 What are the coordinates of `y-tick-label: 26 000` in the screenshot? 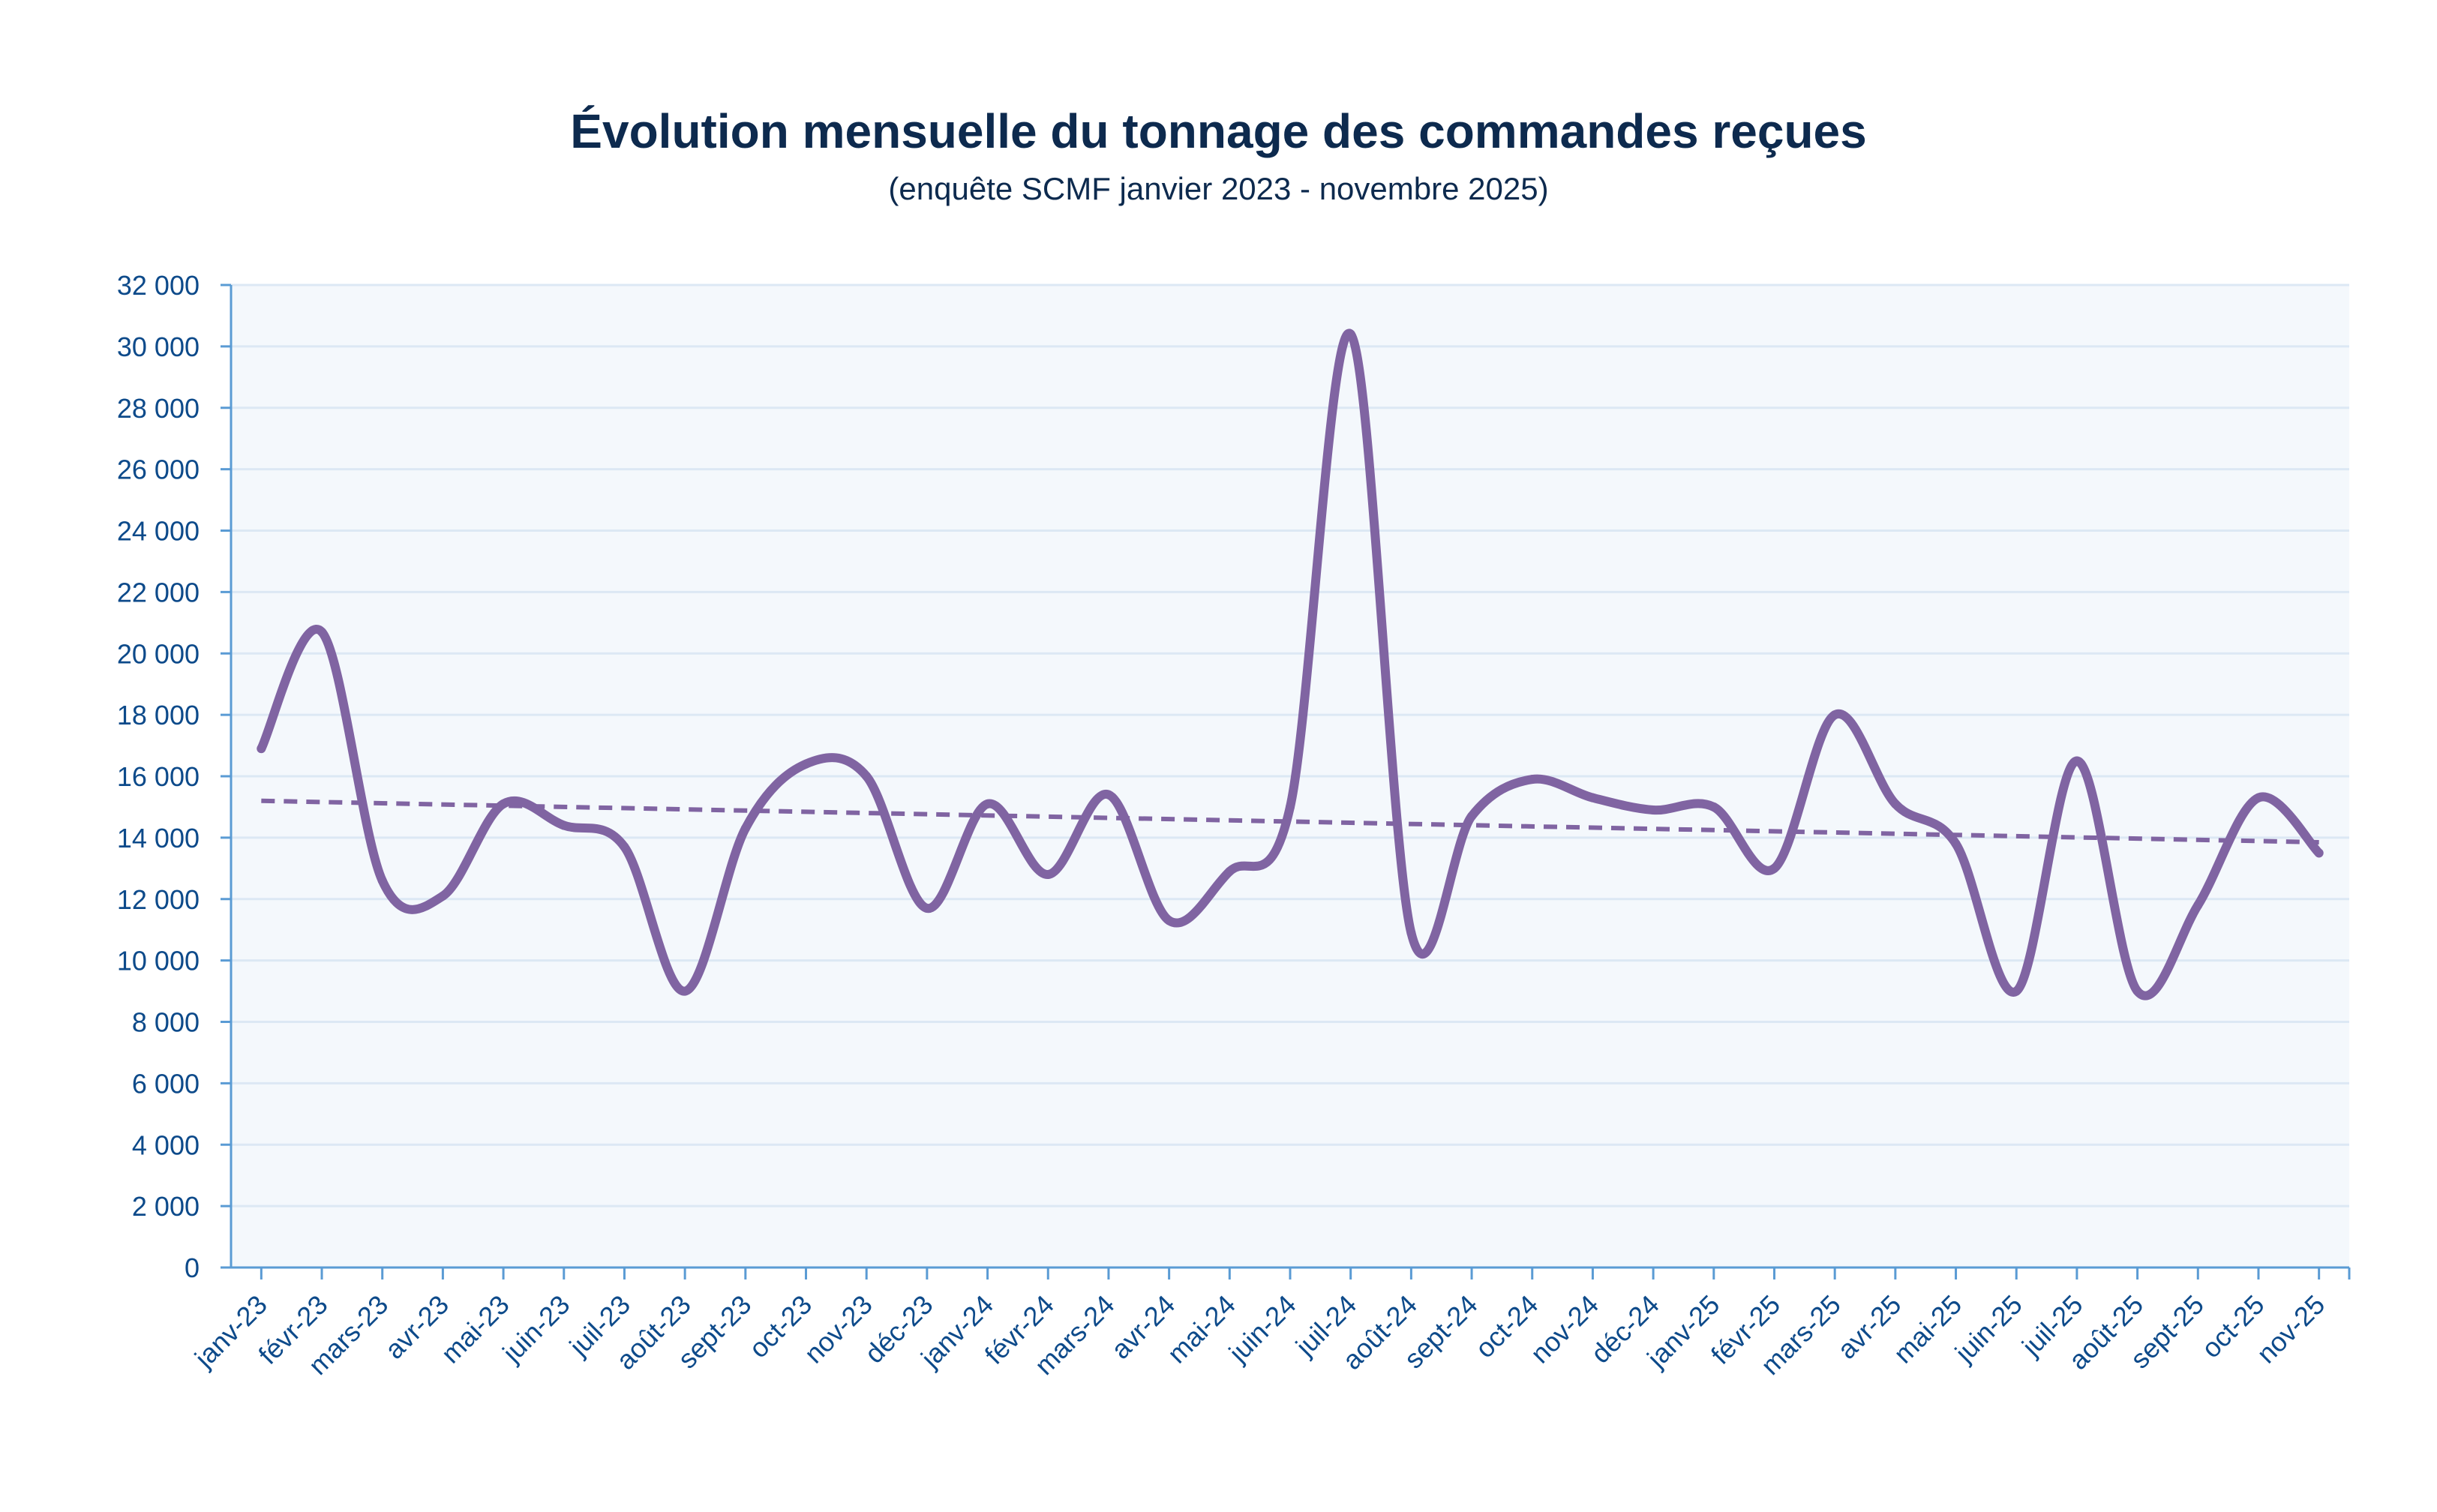 It's located at (158, 469).